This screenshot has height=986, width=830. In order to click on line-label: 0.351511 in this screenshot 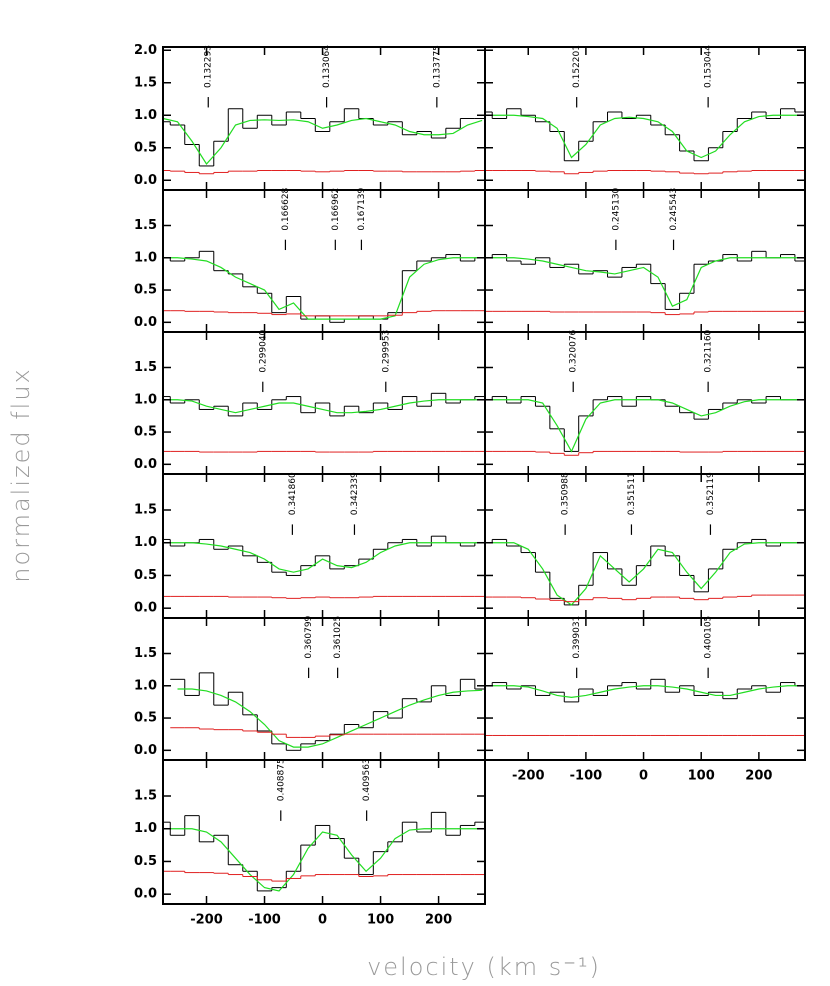, I will do `click(632, 493)`.